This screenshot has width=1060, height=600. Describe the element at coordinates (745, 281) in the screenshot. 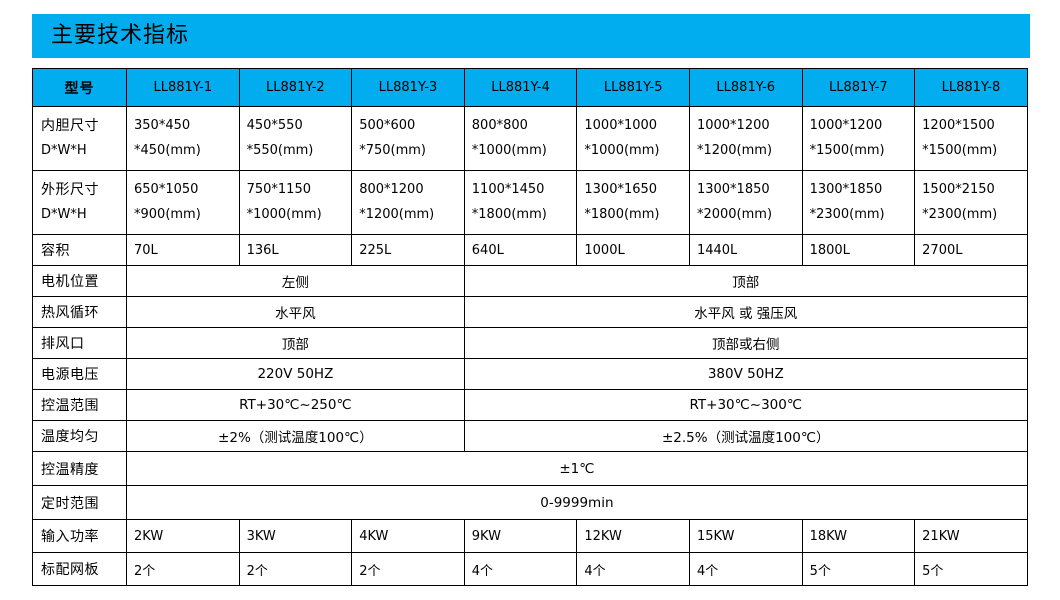

I see `cell-motor-position-right: 顶部` at that location.